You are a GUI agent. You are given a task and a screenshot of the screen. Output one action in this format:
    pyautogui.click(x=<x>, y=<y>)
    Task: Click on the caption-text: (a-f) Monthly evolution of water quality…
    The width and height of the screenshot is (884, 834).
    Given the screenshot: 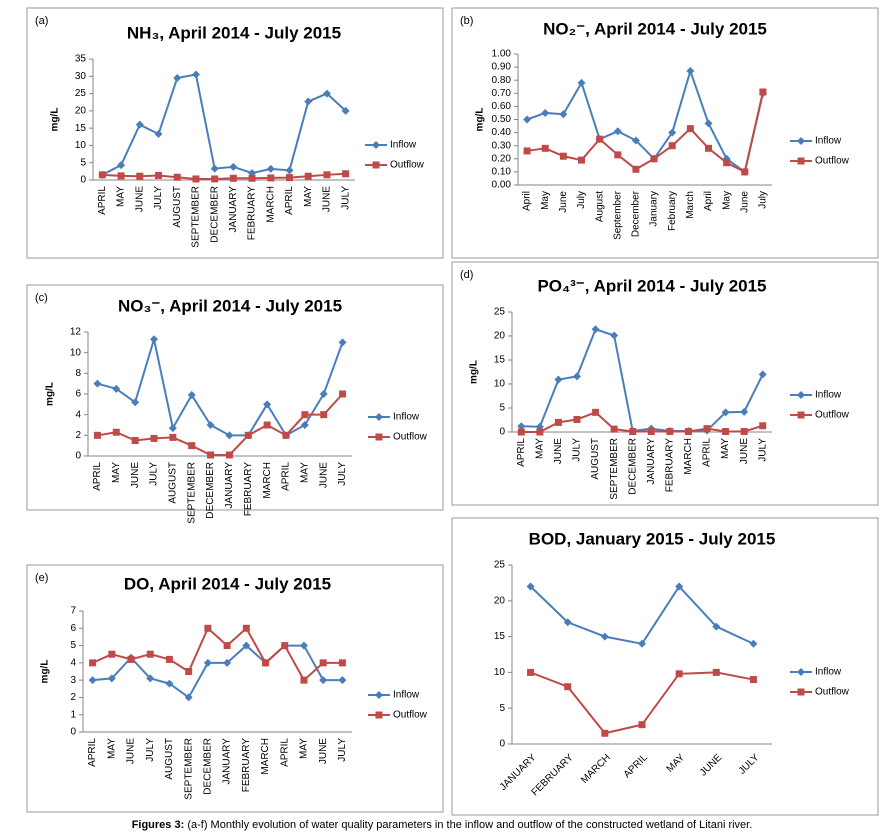 What is the action you would take?
    pyautogui.click(x=469, y=825)
    